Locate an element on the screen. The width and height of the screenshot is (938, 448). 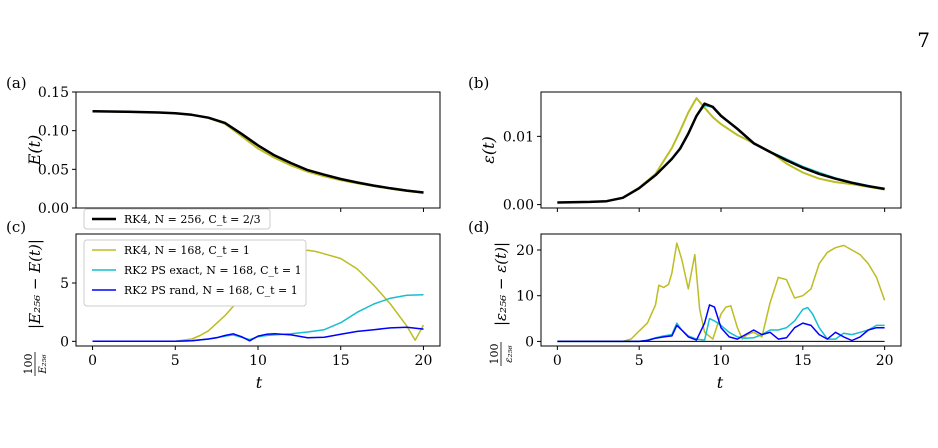
y-tick-label: 20 is located at coordinates (525, 251).